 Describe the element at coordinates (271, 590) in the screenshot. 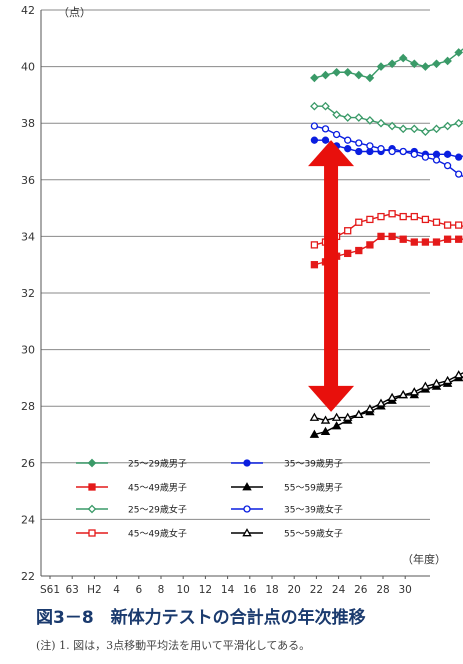

I see `x-tick-label: 18` at that location.